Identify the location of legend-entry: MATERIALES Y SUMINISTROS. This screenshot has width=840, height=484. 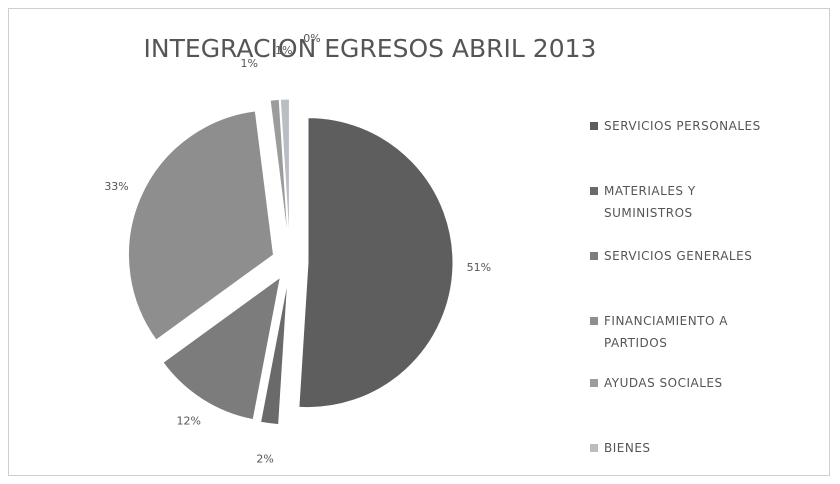
(690, 202).